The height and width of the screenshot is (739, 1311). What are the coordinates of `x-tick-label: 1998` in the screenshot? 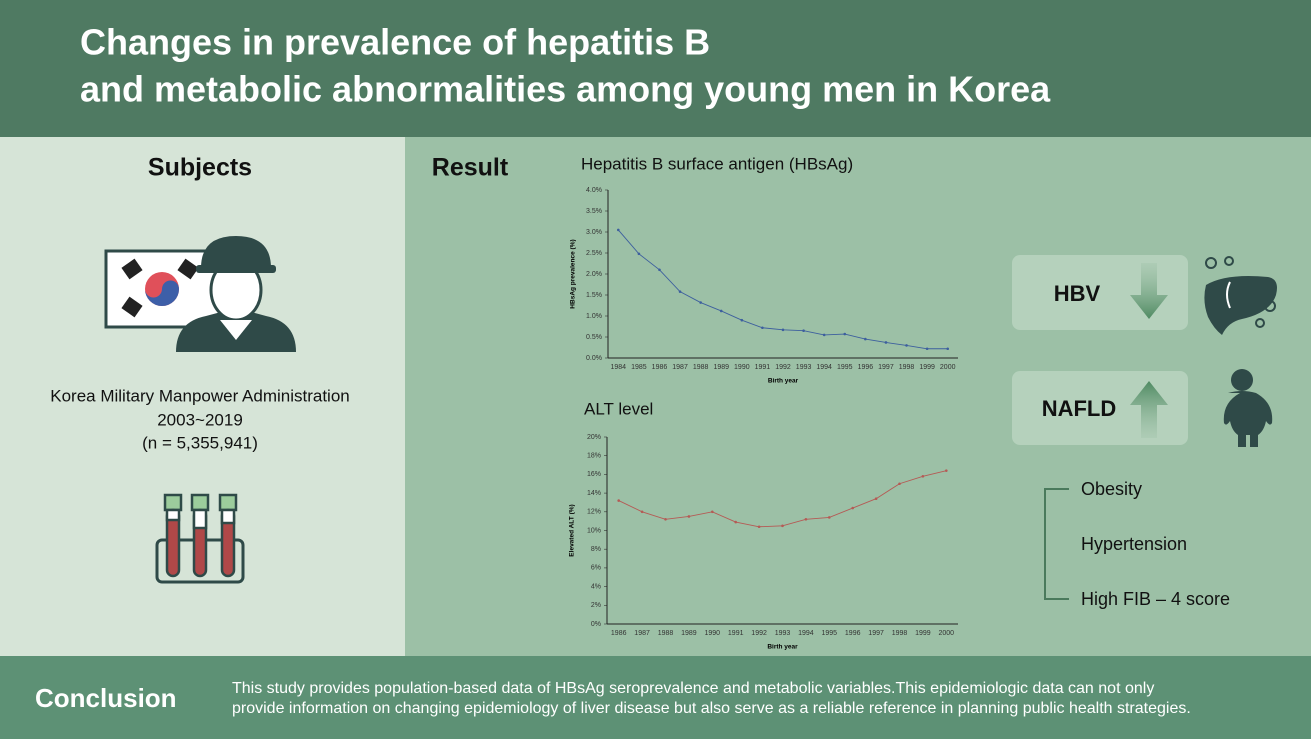 It's located at (907, 367).